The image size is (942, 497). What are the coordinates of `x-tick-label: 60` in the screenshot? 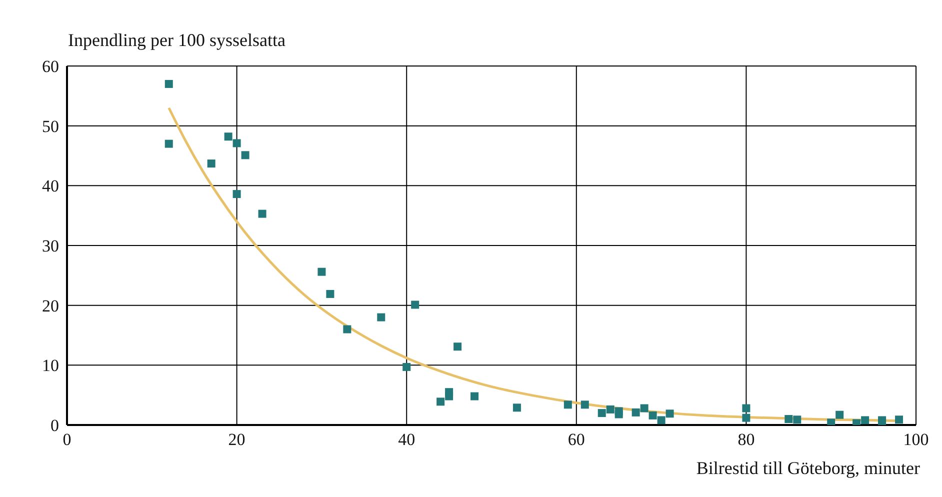 It's located at (576, 440).